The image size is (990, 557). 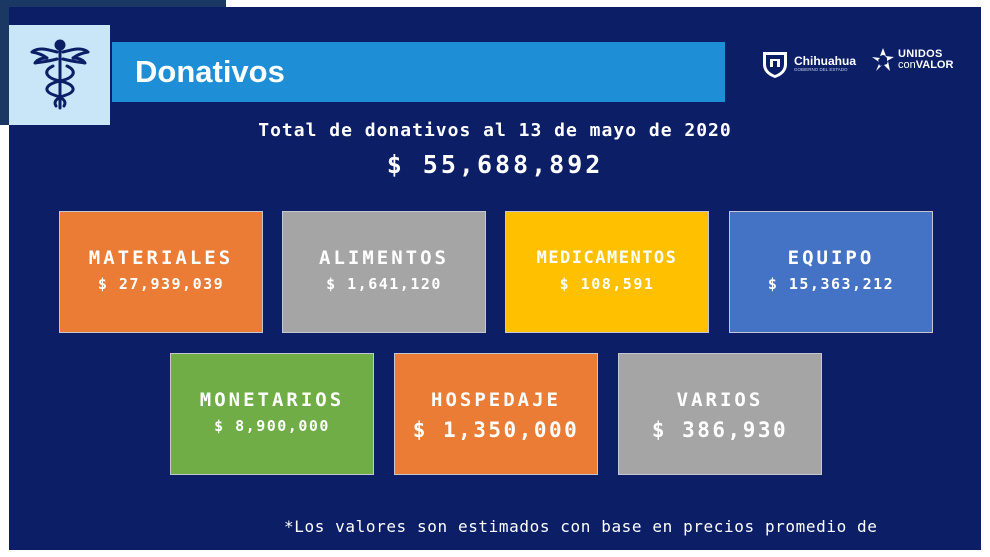 What do you see at coordinates (607, 258) in the screenshot?
I see `category-label: MEDICAMENTOS` at bounding box center [607, 258].